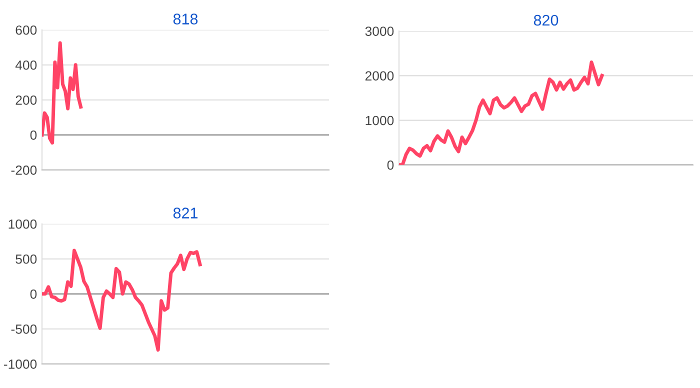 The image size is (700, 388). What do you see at coordinates (26, 30) in the screenshot?
I see `y-tick-label: 600` at bounding box center [26, 30].